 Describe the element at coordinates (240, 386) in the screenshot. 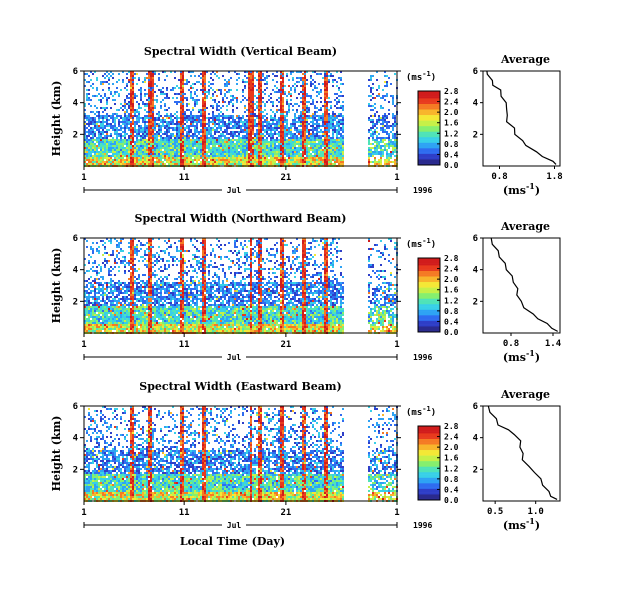

I see `panel-title: Spectral Width (Eastward Beam)` at that location.